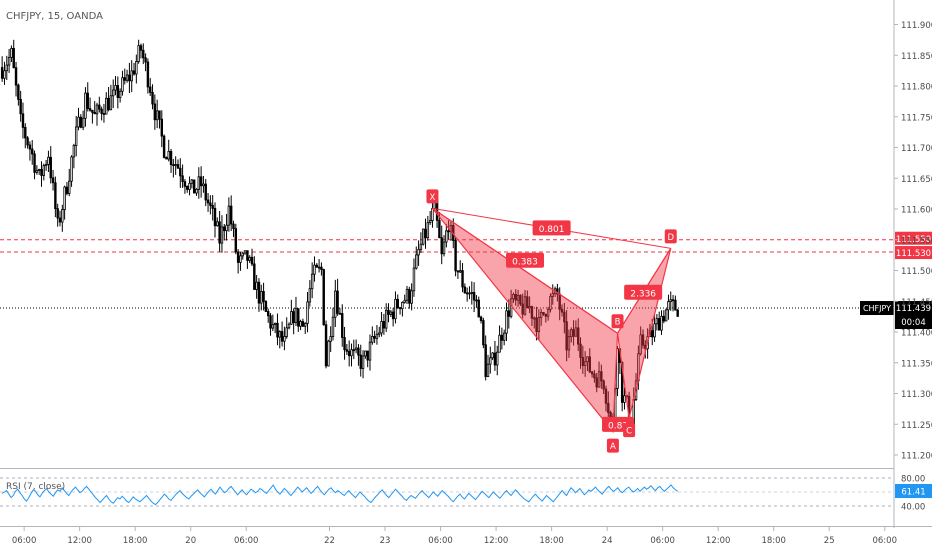 The width and height of the screenshot is (932, 554). I want to click on ratio-label: 0.383, so click(525, 262).